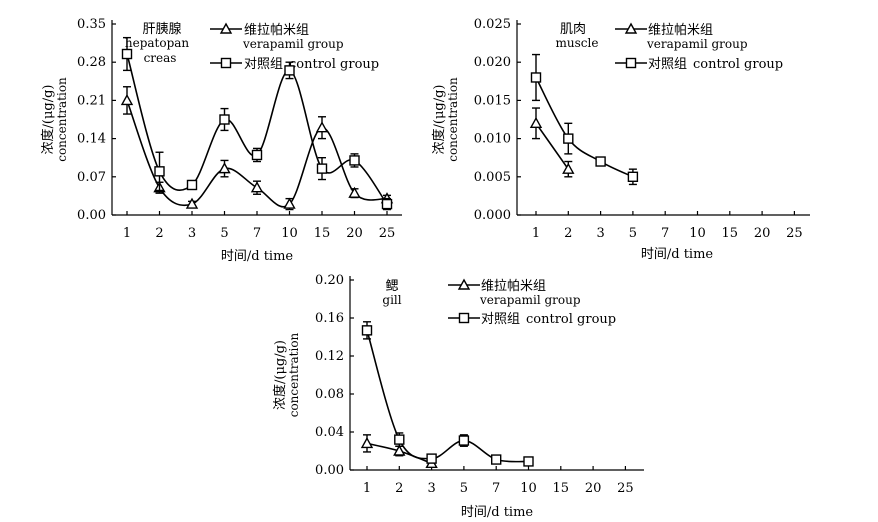  Describe the element at coordinates (91, 139) in the screenshot. I see `y-tick-label: 0.14` at that location.